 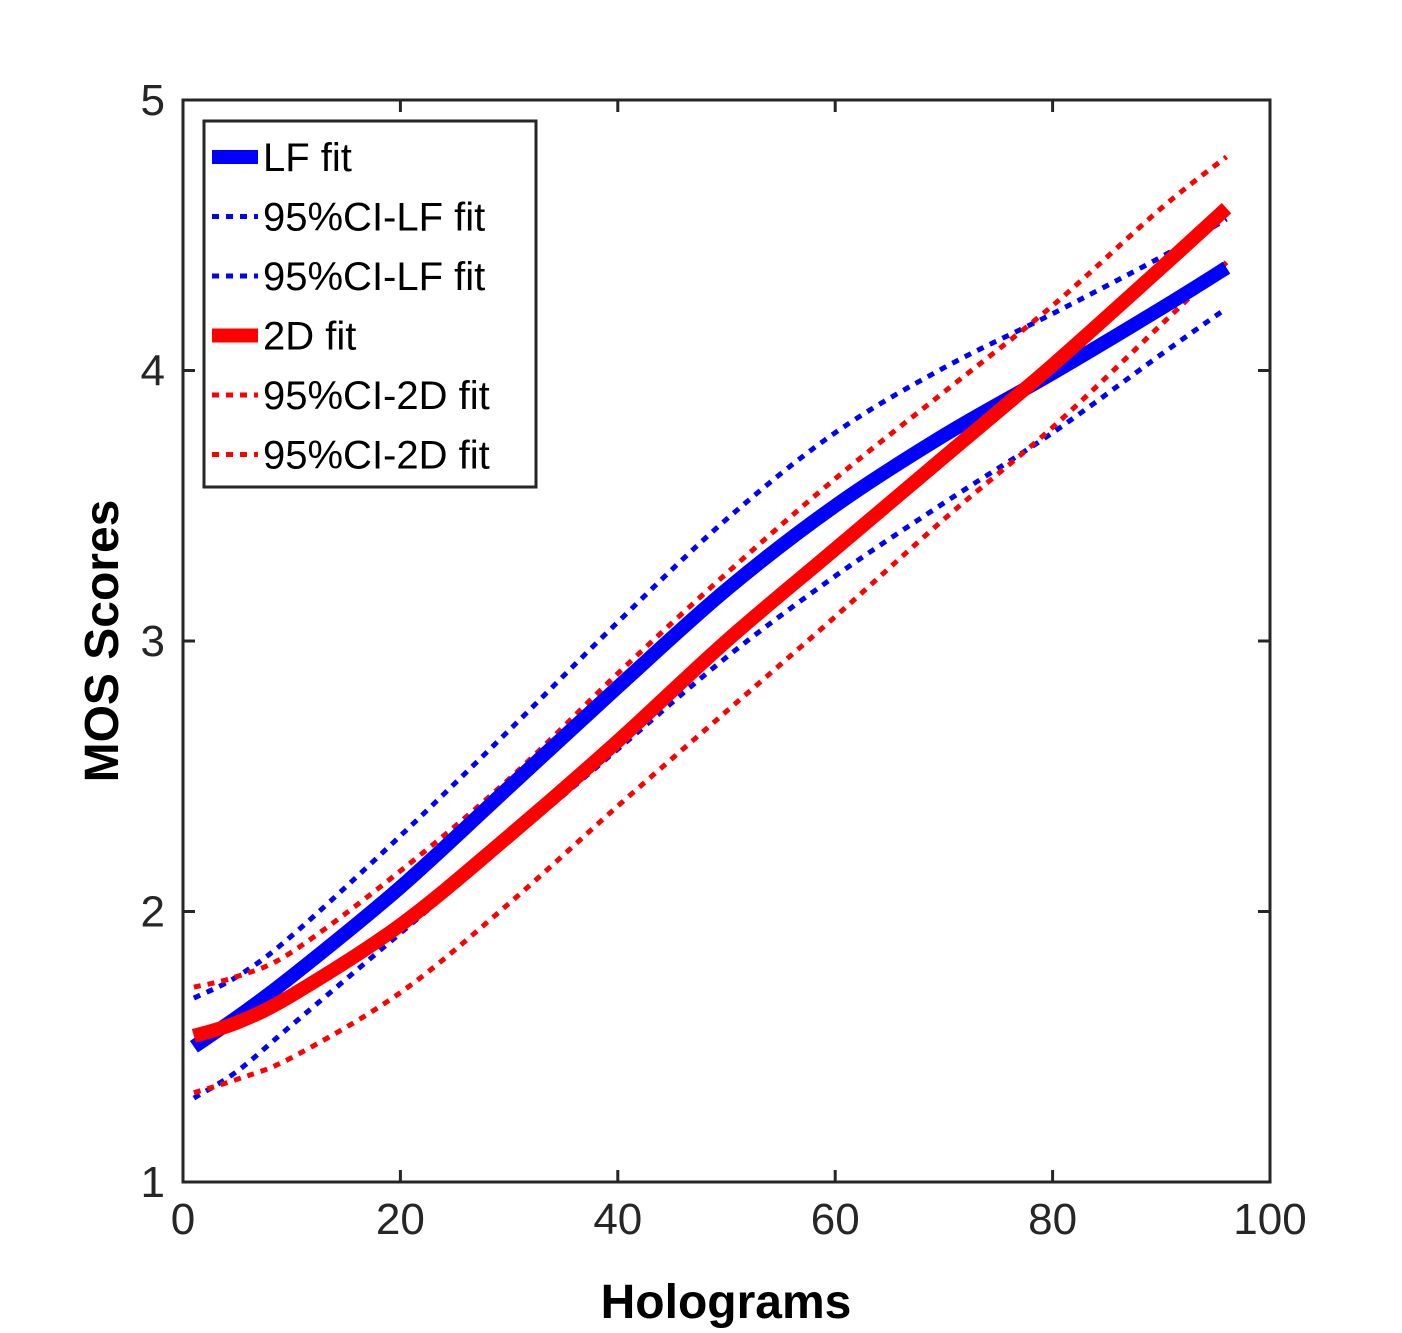 What do you see at coordinates (153, 1182) in the screenshot?
I see `y-tick-label: 1` at bounding box center [153, 1182].